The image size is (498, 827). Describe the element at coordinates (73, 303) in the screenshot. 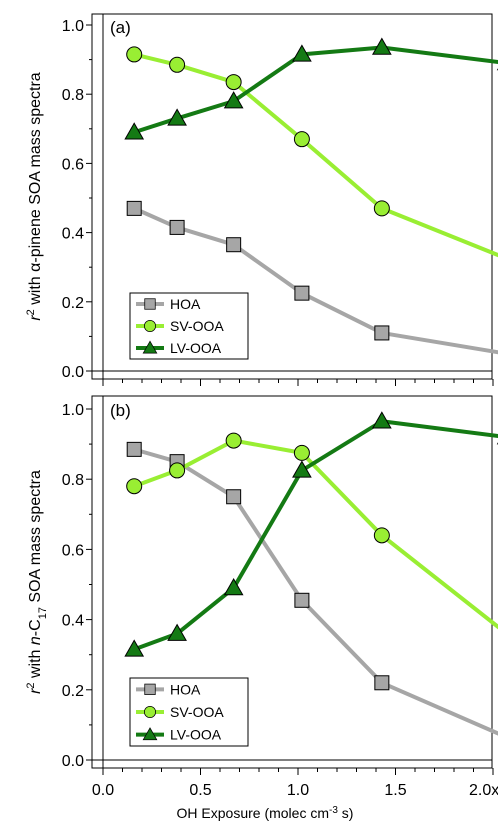

I see `y-tick-label-a: 0.2` at that location.